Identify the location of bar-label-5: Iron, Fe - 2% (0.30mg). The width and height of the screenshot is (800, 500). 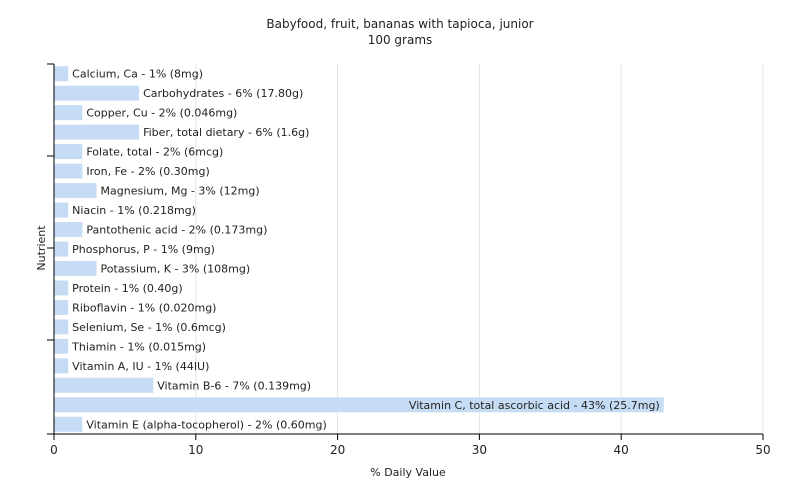
(147, 171).